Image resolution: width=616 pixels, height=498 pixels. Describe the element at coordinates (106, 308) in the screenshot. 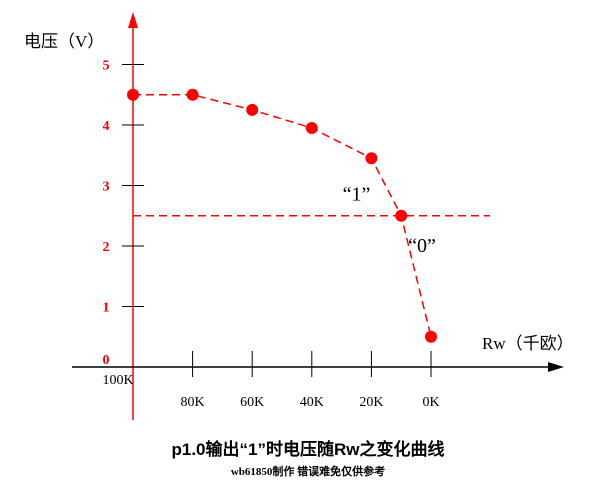

I see `y-tick-label: 1` at that location.